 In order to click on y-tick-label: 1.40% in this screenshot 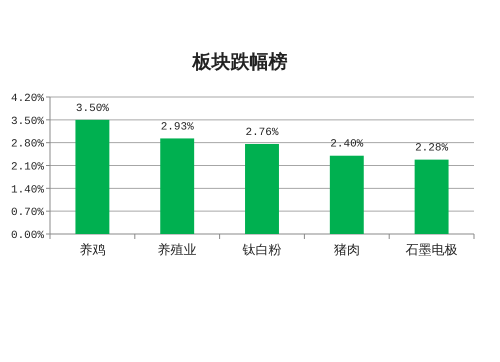, I will do `click(27, 190)`.